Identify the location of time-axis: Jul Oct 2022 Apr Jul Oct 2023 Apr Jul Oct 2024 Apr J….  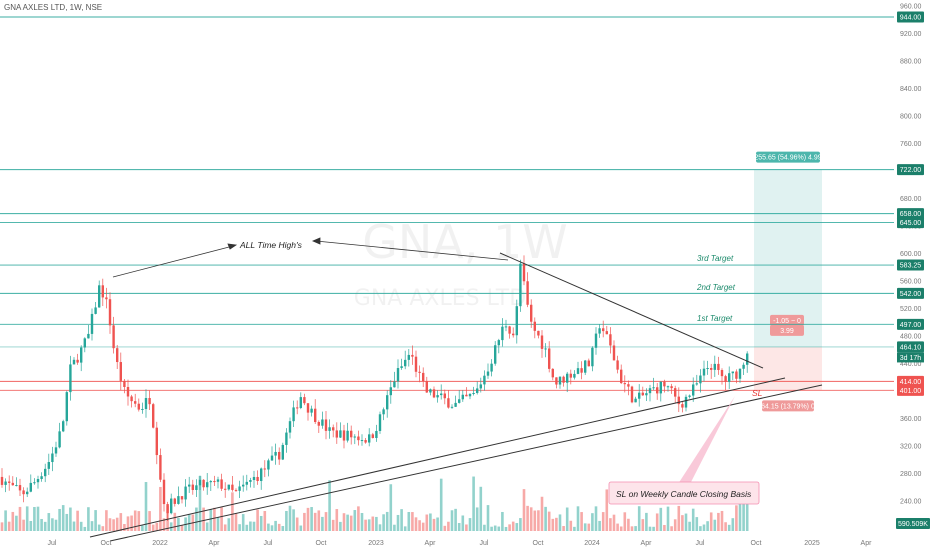
(460, 543).